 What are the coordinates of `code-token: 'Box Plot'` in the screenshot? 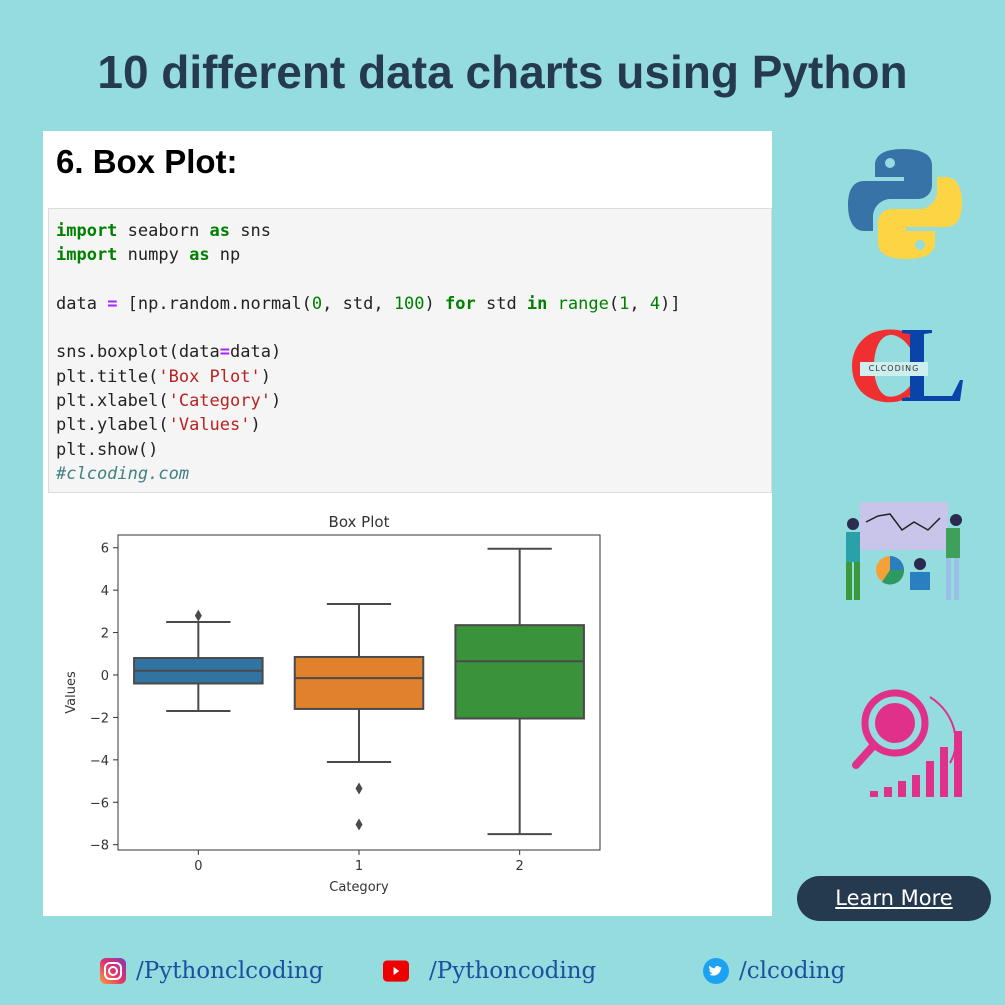 It's located at (209, 376).